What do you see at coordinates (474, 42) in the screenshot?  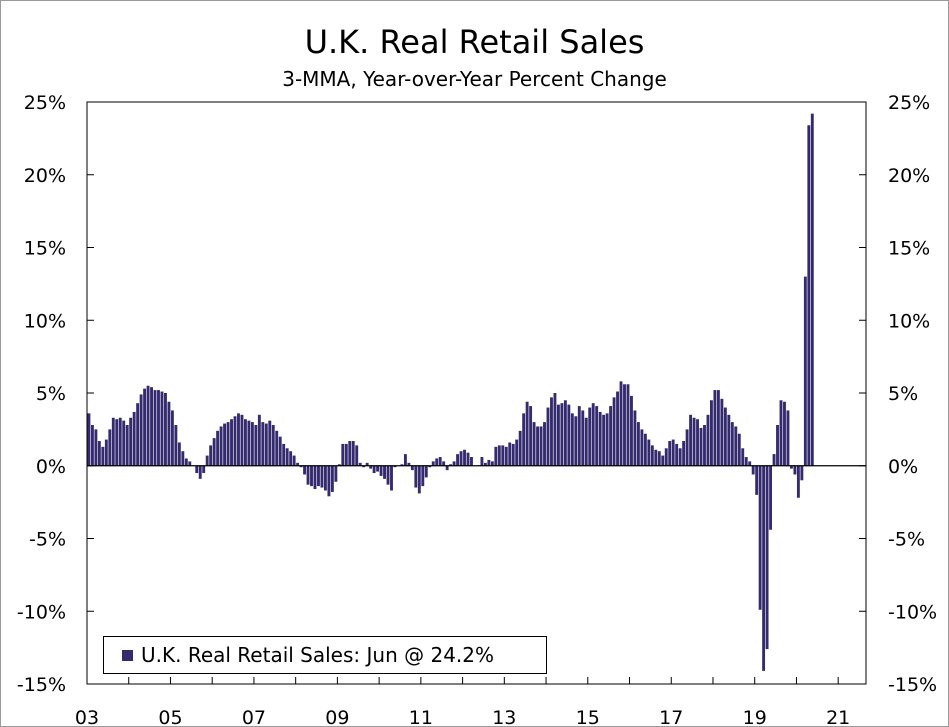 I see `chart-title: U.K. Real Retail Sales` at bounding box center [474, 42].